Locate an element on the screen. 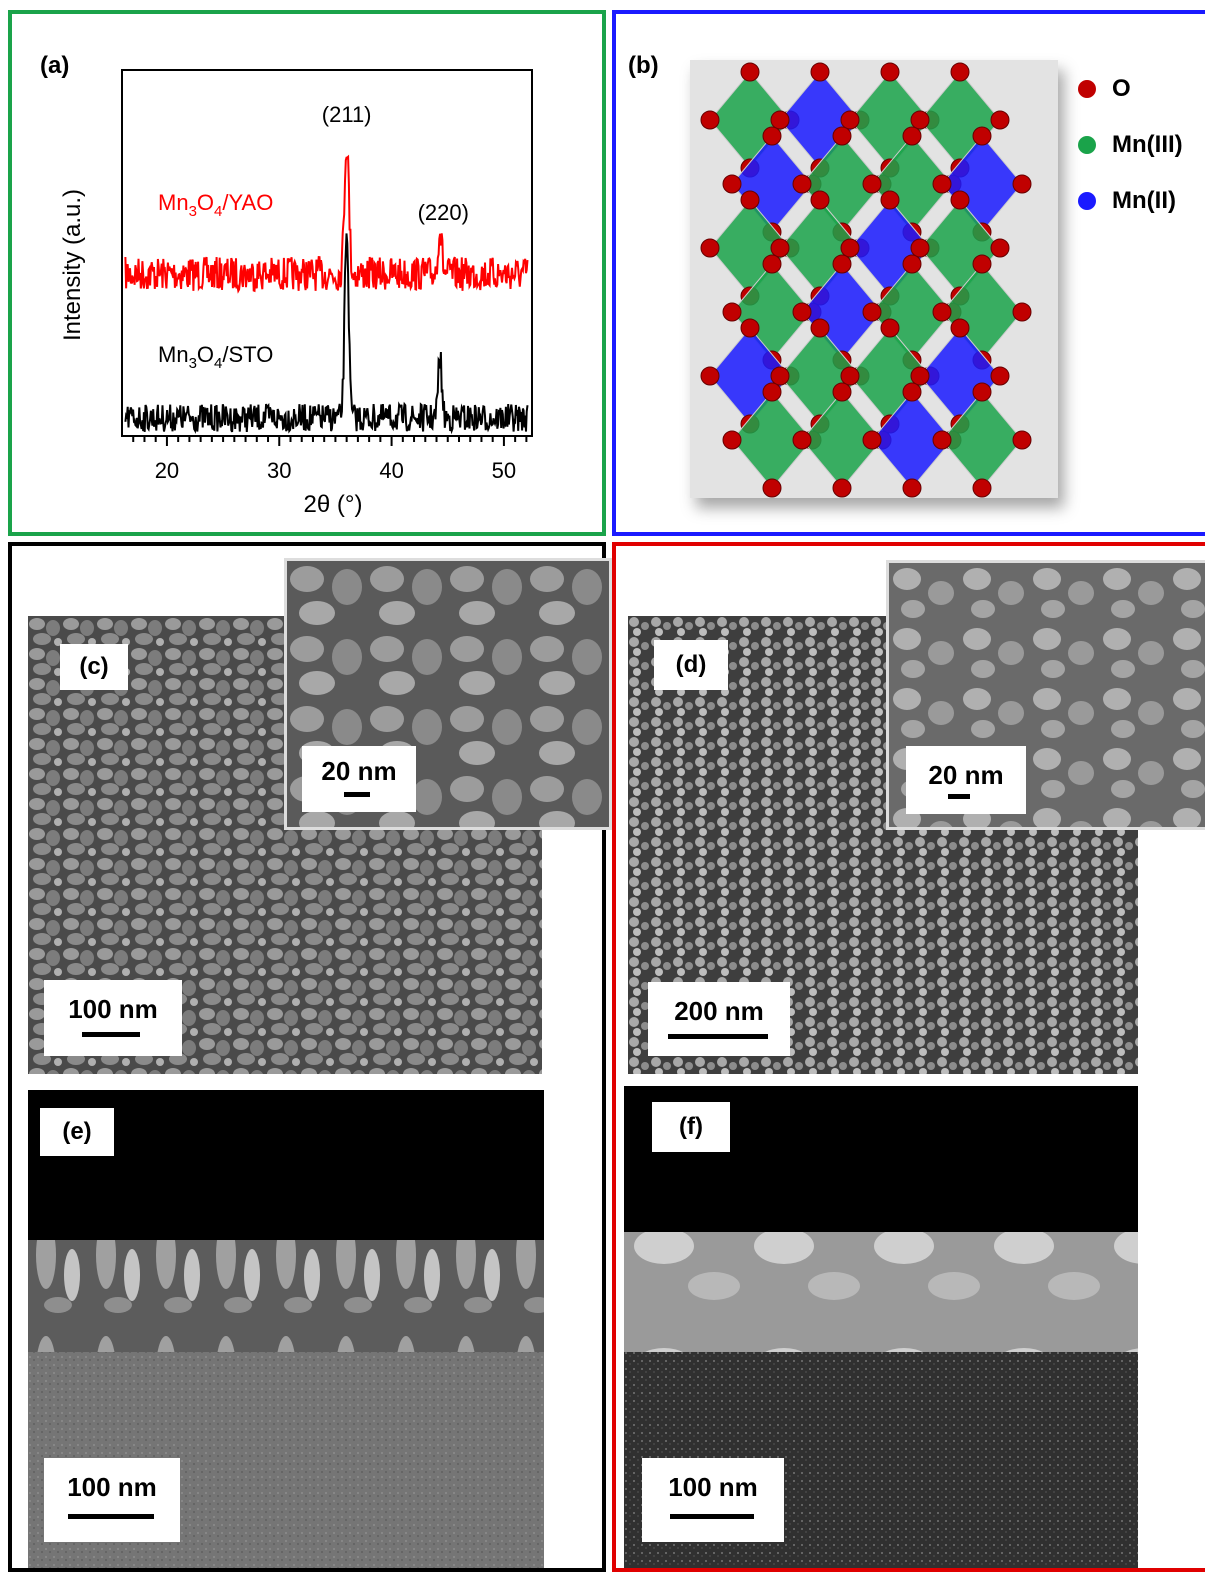  inset-d-scale-line is located at coordinates (959, 796).